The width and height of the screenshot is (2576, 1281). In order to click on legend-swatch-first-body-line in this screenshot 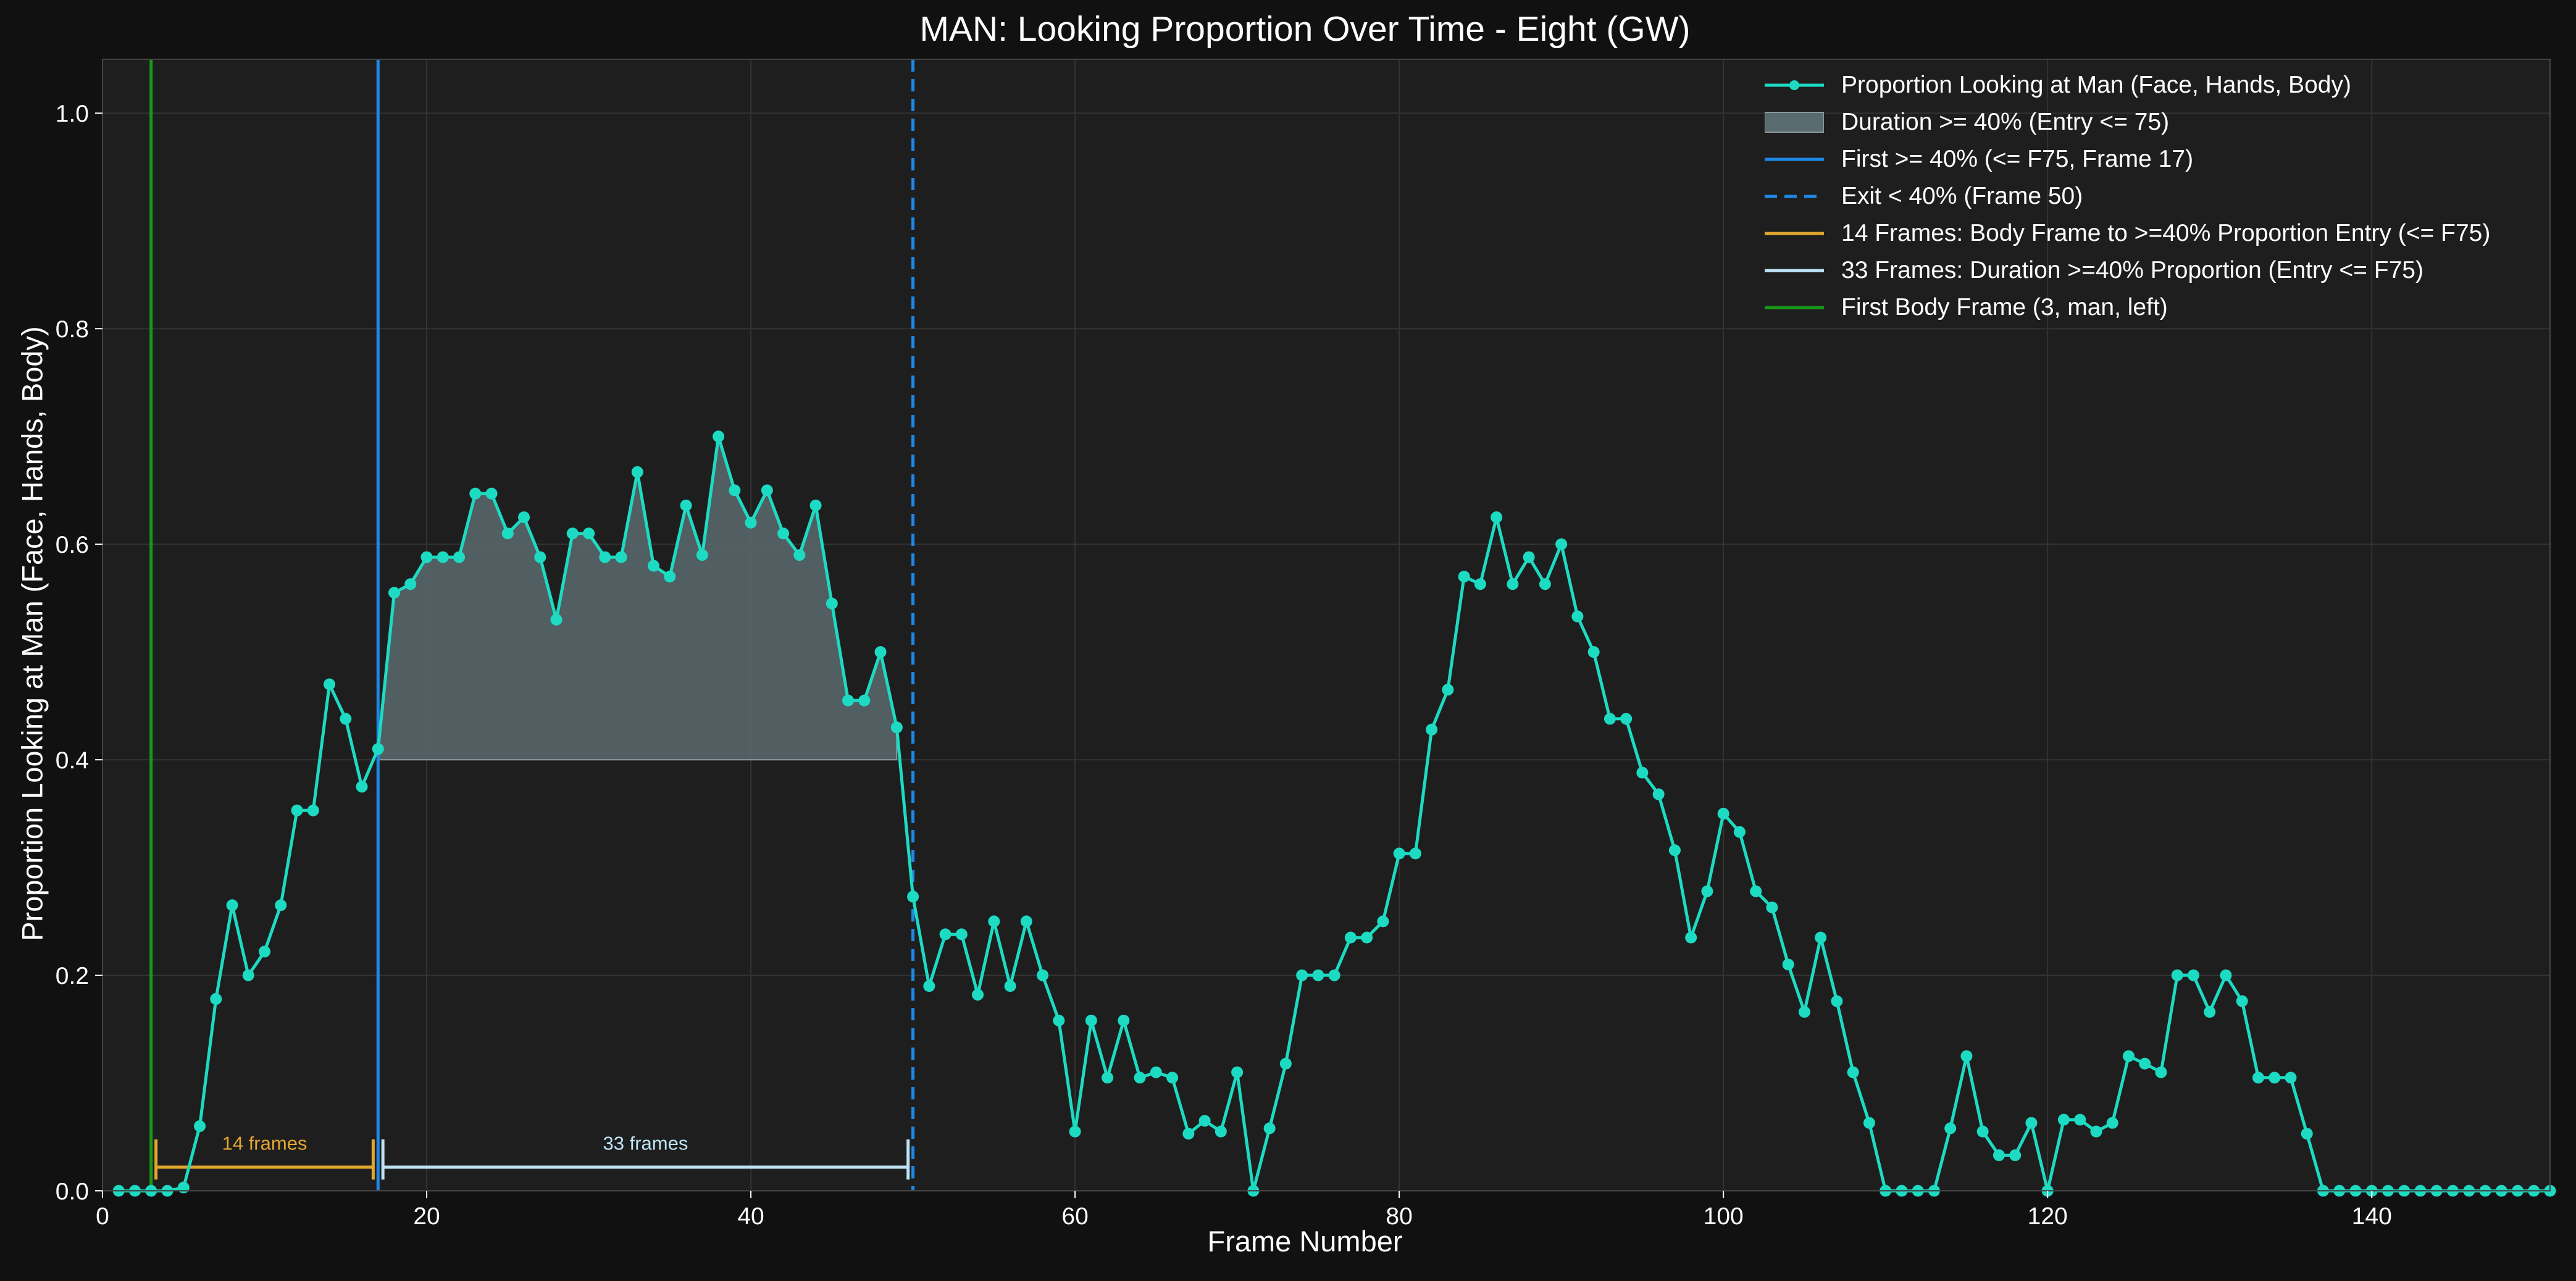, I will do `click(1795, 308)`.